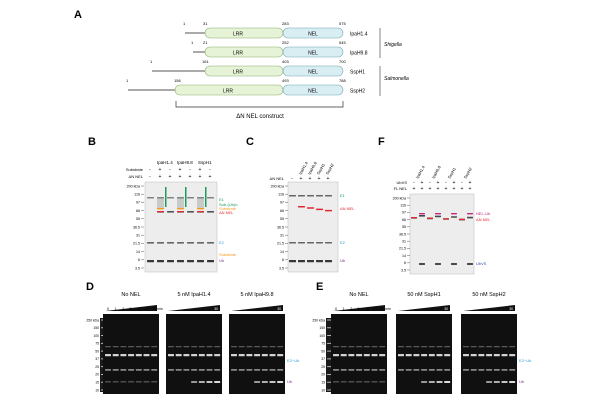  I want to click on time-label: 0, so click(108, 309).